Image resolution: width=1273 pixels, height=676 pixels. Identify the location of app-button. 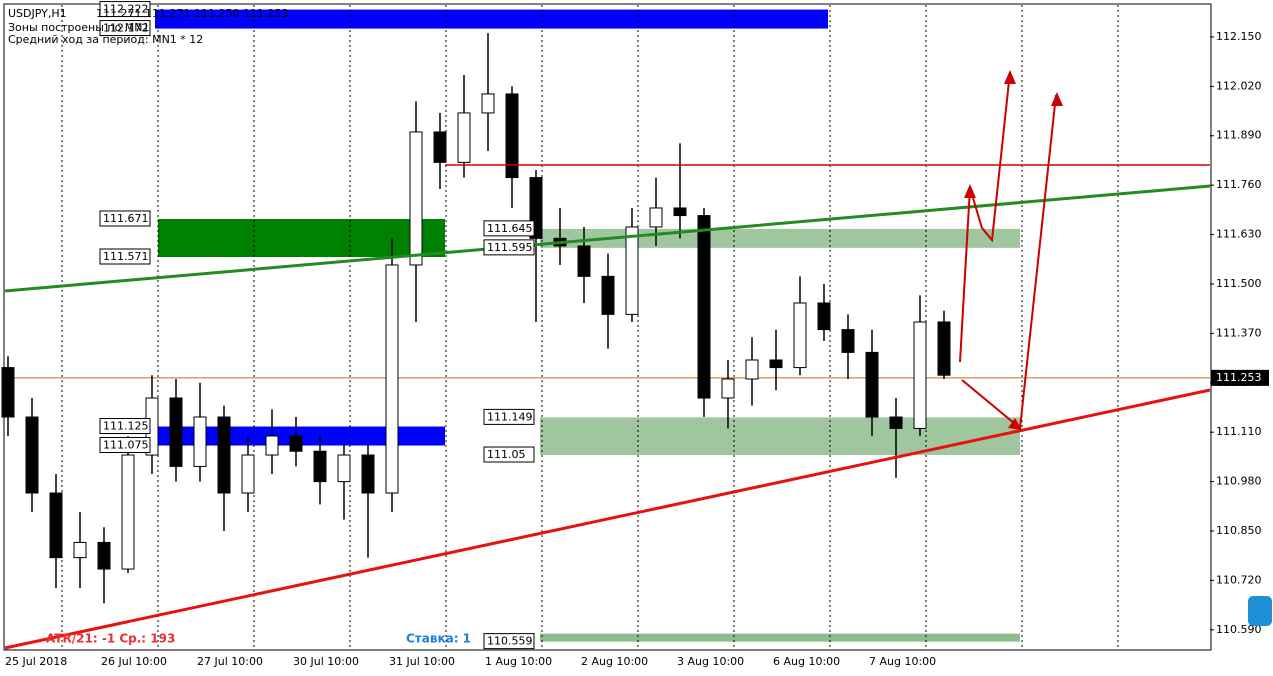
(1260, 611).